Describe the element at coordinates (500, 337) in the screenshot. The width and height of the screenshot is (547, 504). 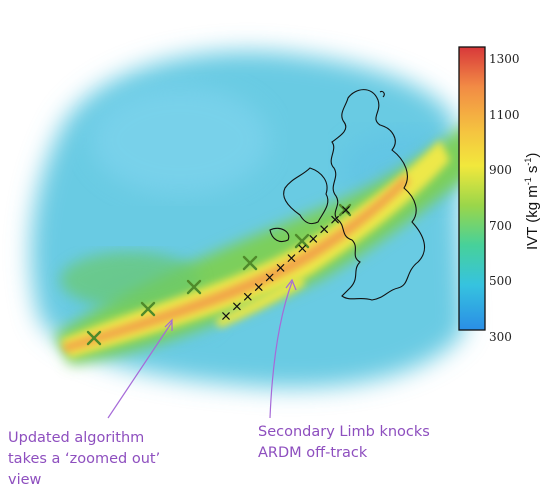
I see `colorbar-tick-label: 300` at that location.